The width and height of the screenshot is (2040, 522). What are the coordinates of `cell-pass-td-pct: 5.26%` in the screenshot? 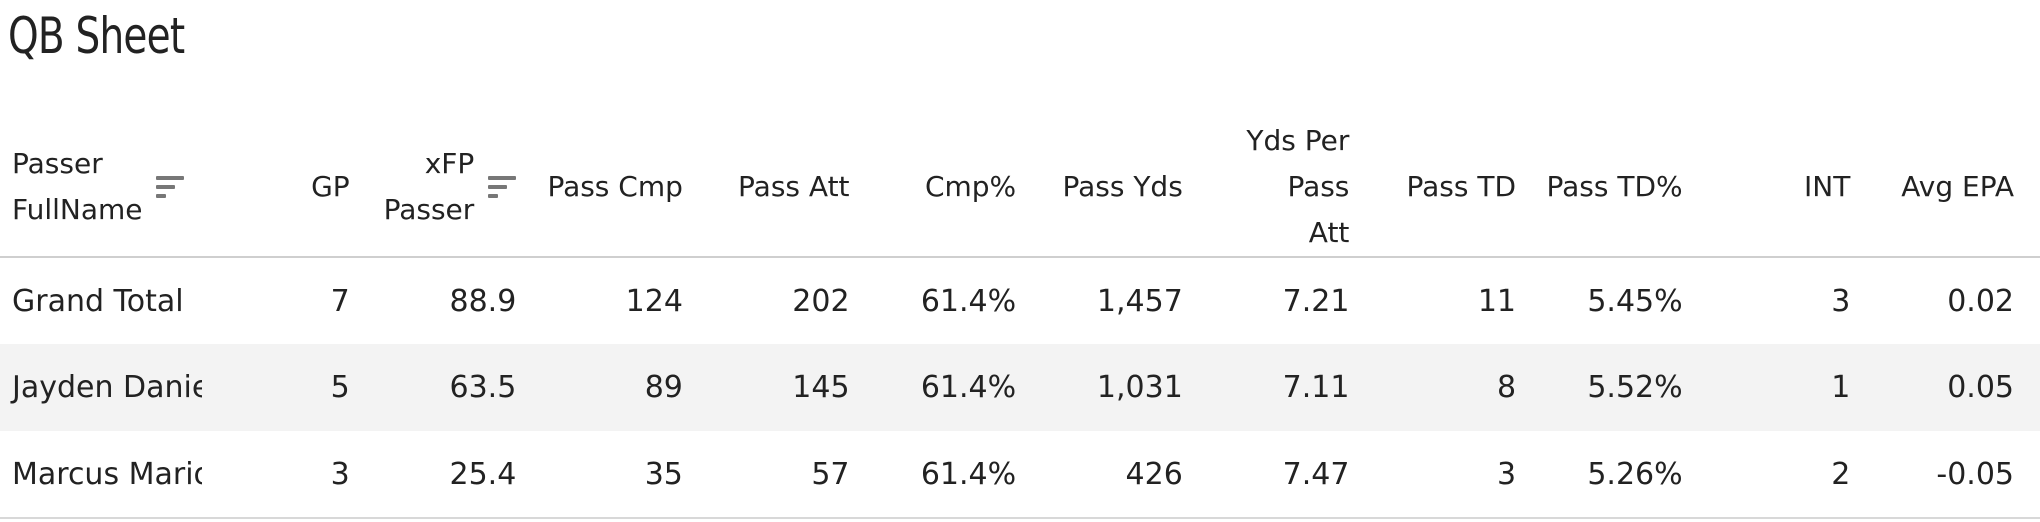 It's located at (1625, 475).